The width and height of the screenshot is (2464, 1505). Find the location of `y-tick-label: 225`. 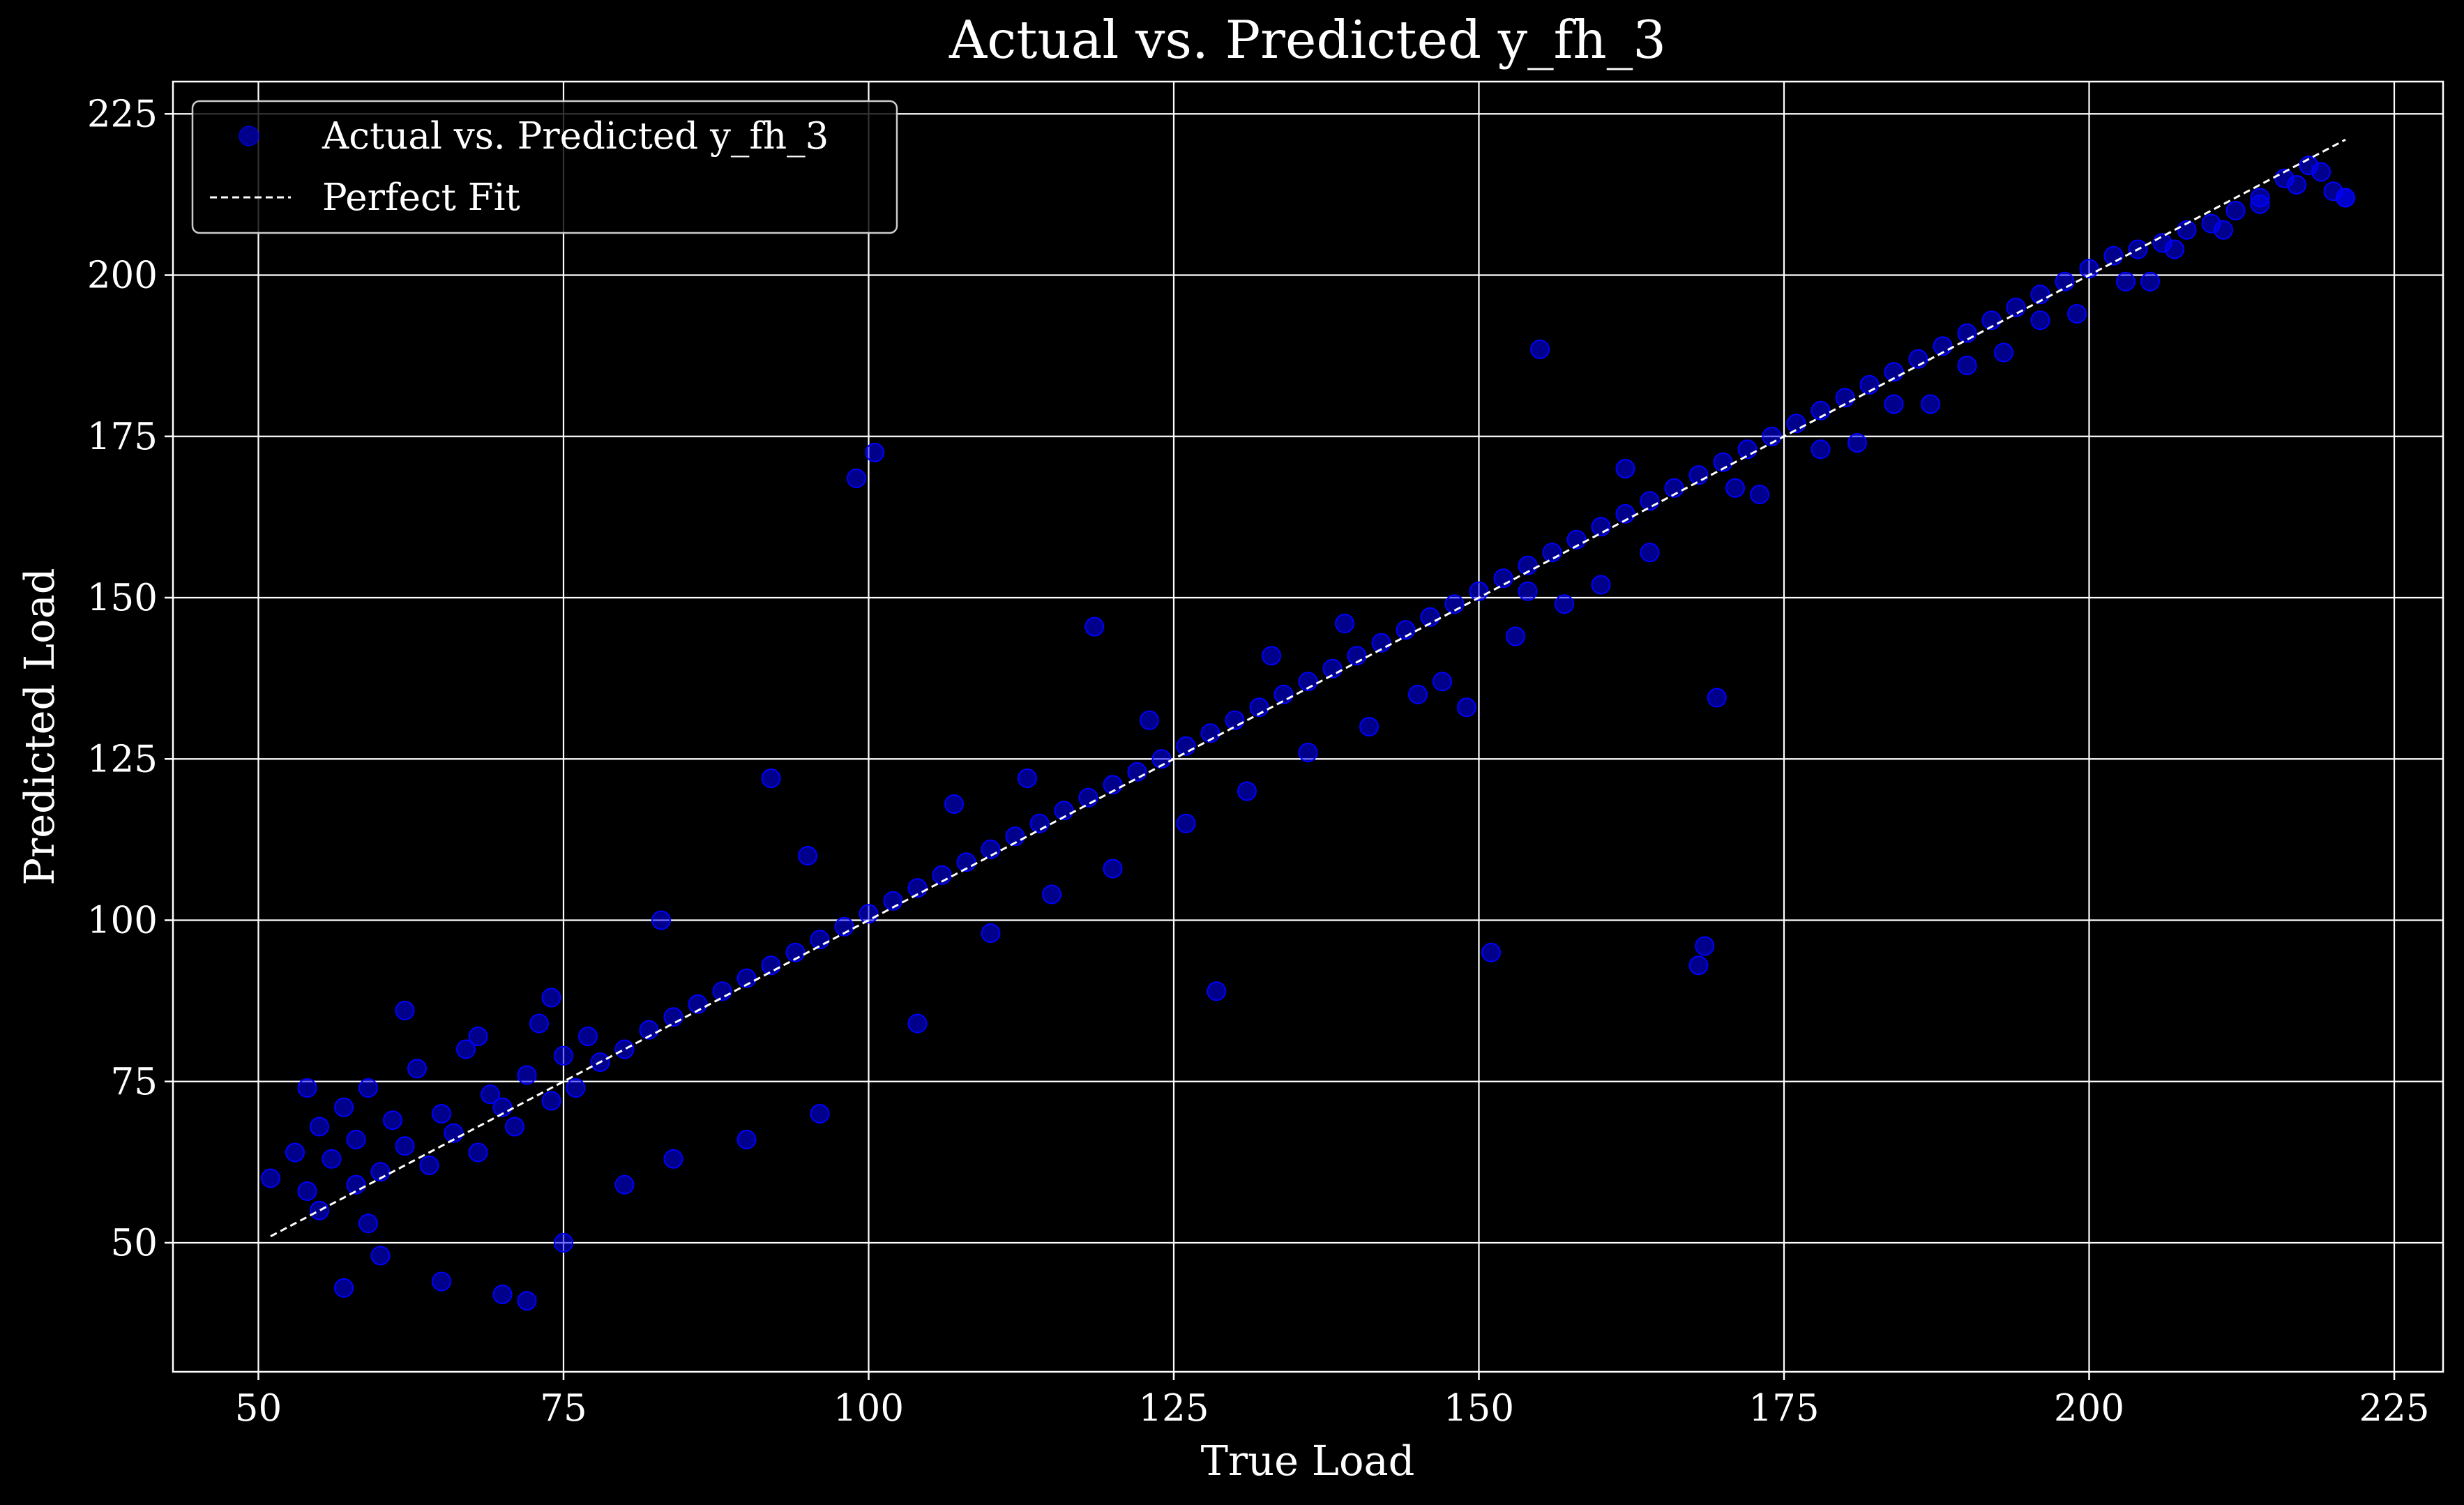

y-tick-label: 225 is located at coordinates (122, 114).